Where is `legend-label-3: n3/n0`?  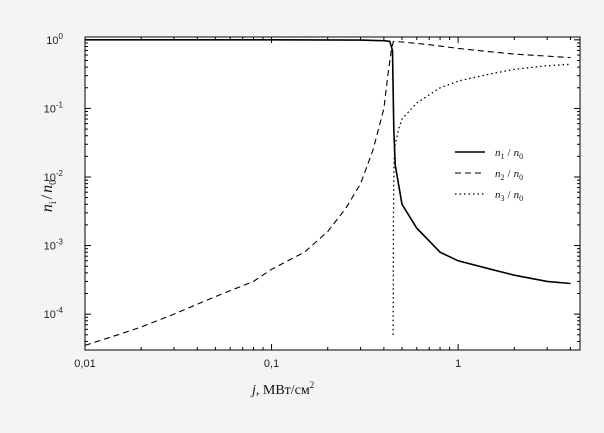 legend-label-3: n3/n0 is located at coordinates (509, 196).